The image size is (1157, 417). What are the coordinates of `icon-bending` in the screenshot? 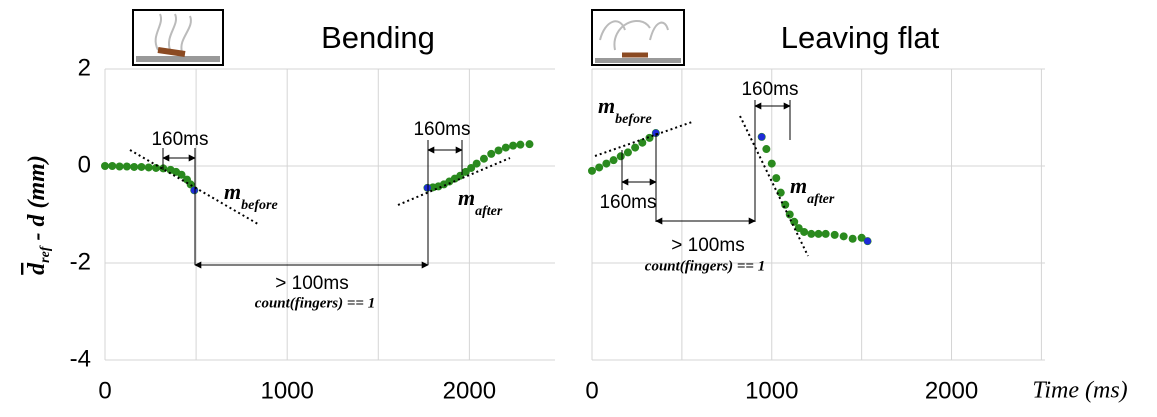 It's located at (178, 37).